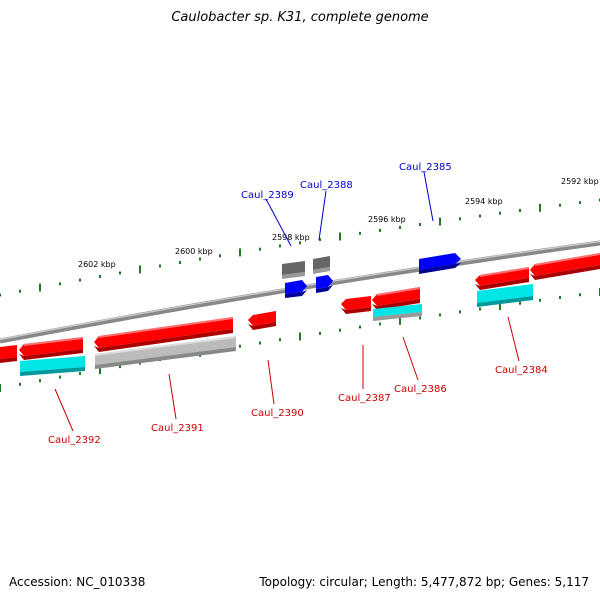  I want to click on gene-forward-right-edge, so click(565, 266).